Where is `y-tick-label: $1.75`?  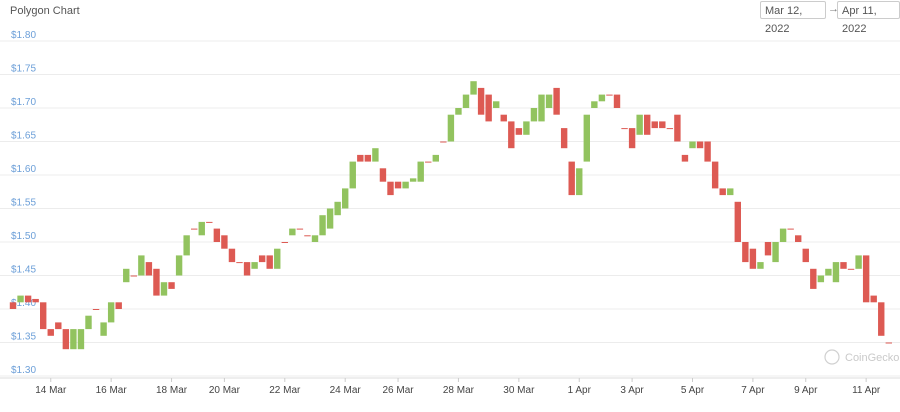
y-tick-label: $1.75 is located at coordinates (23, 69).